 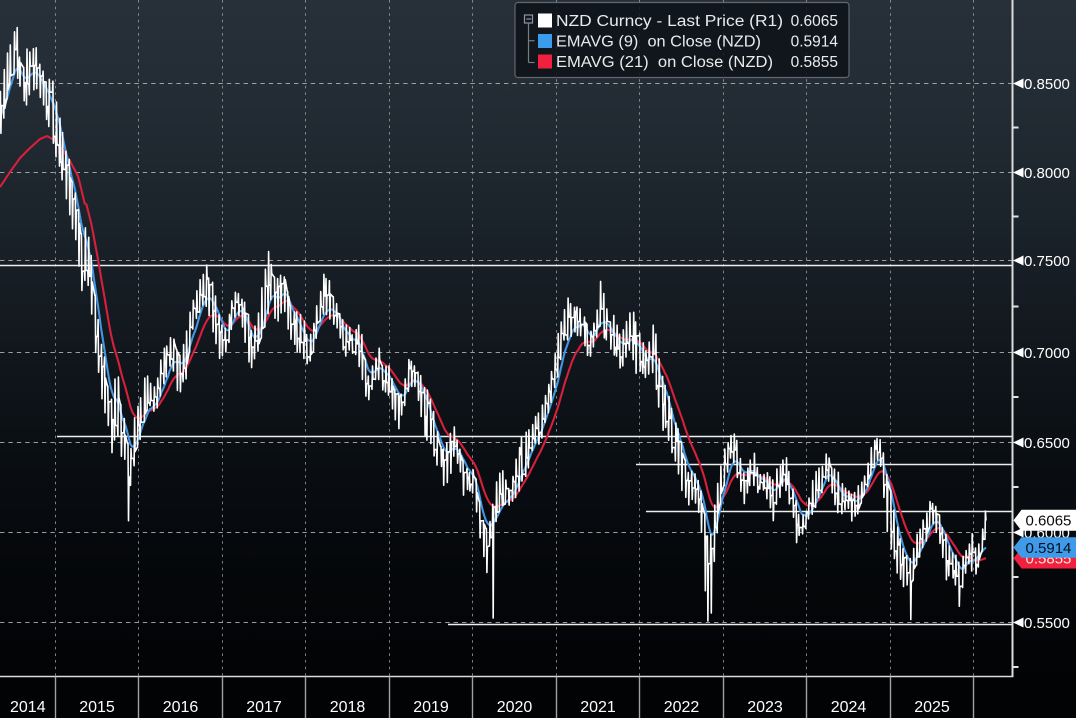 I want to click on svg-text: 2023, so click(x=765, y=707).